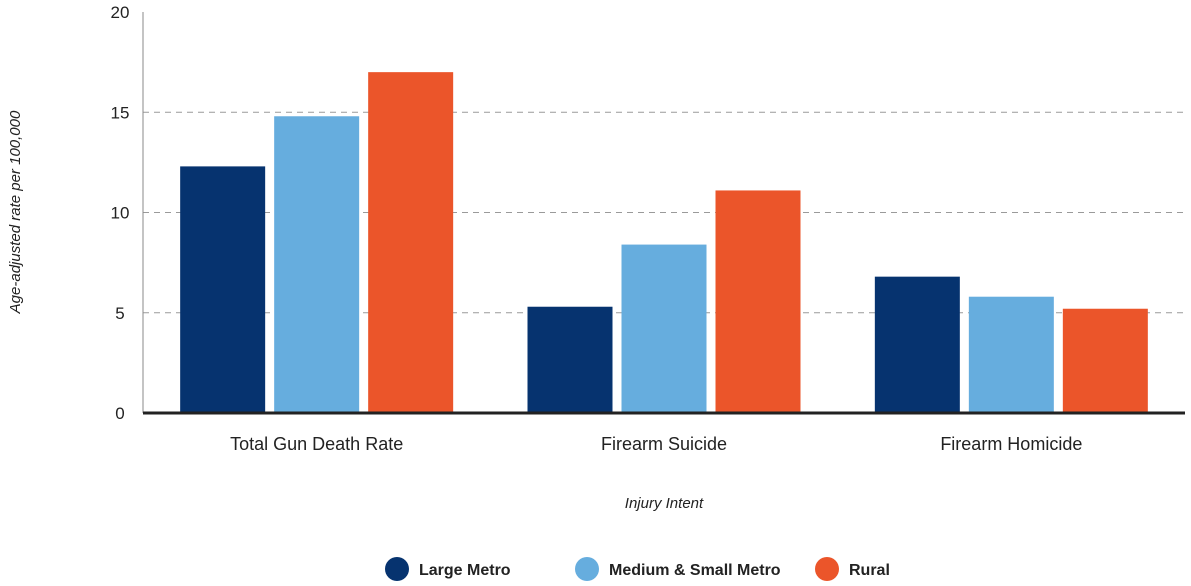 This screenshot has width=1191, height=586. Describe the element at coordinates (695, 570) in the screenshot. I see `legend-label: Medium & Small Metro` at that location.